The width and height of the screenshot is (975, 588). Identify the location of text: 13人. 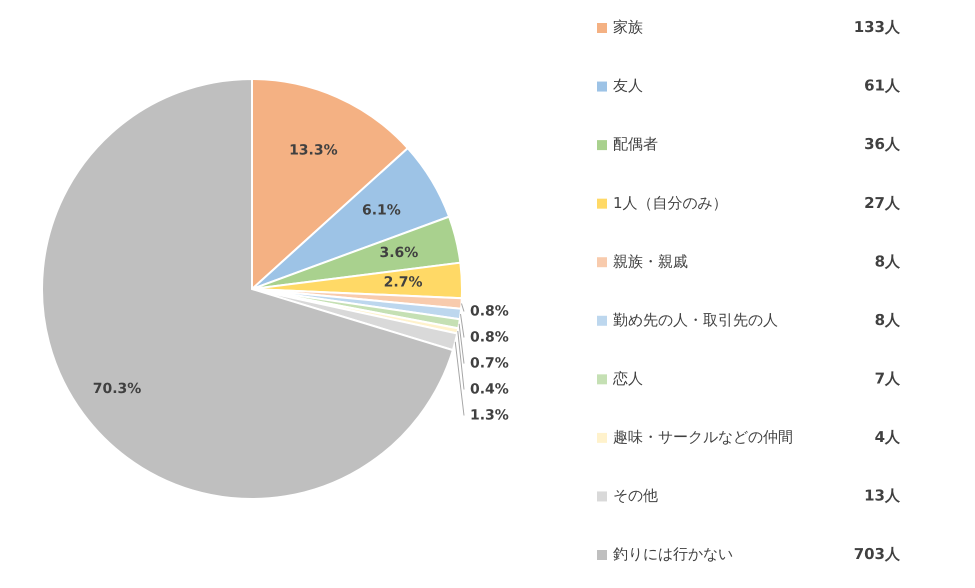
(882, 495).